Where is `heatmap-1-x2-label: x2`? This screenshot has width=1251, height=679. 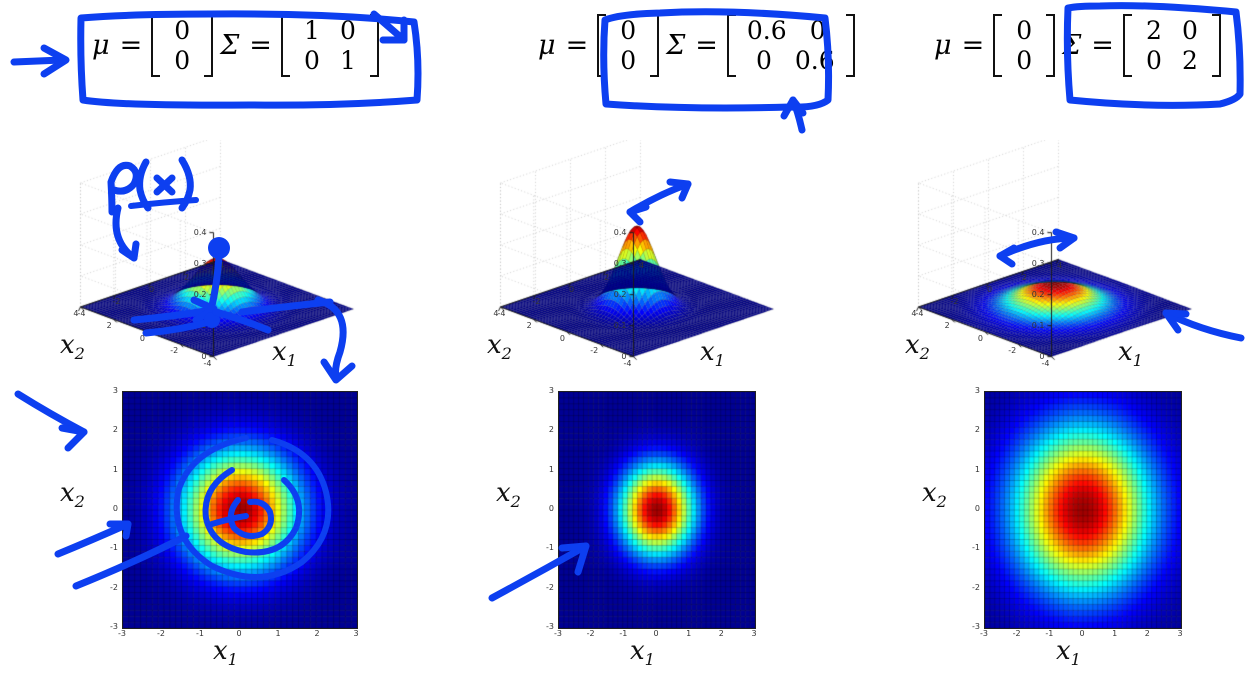 heatmap-1-x2-label: x2 is located at coordinates (72, 495).